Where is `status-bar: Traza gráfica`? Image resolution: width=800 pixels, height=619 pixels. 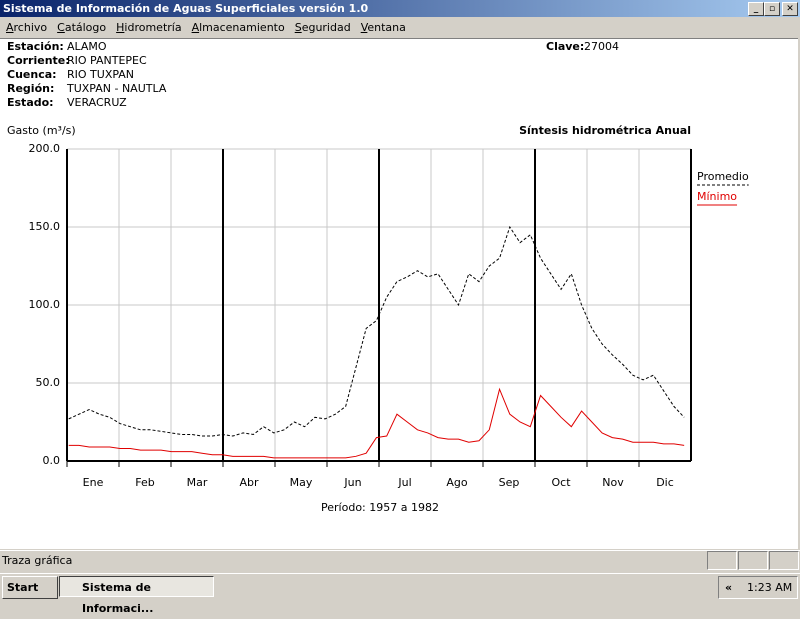 status-bar: Traza gráfica is located at coordinates (400, 560).